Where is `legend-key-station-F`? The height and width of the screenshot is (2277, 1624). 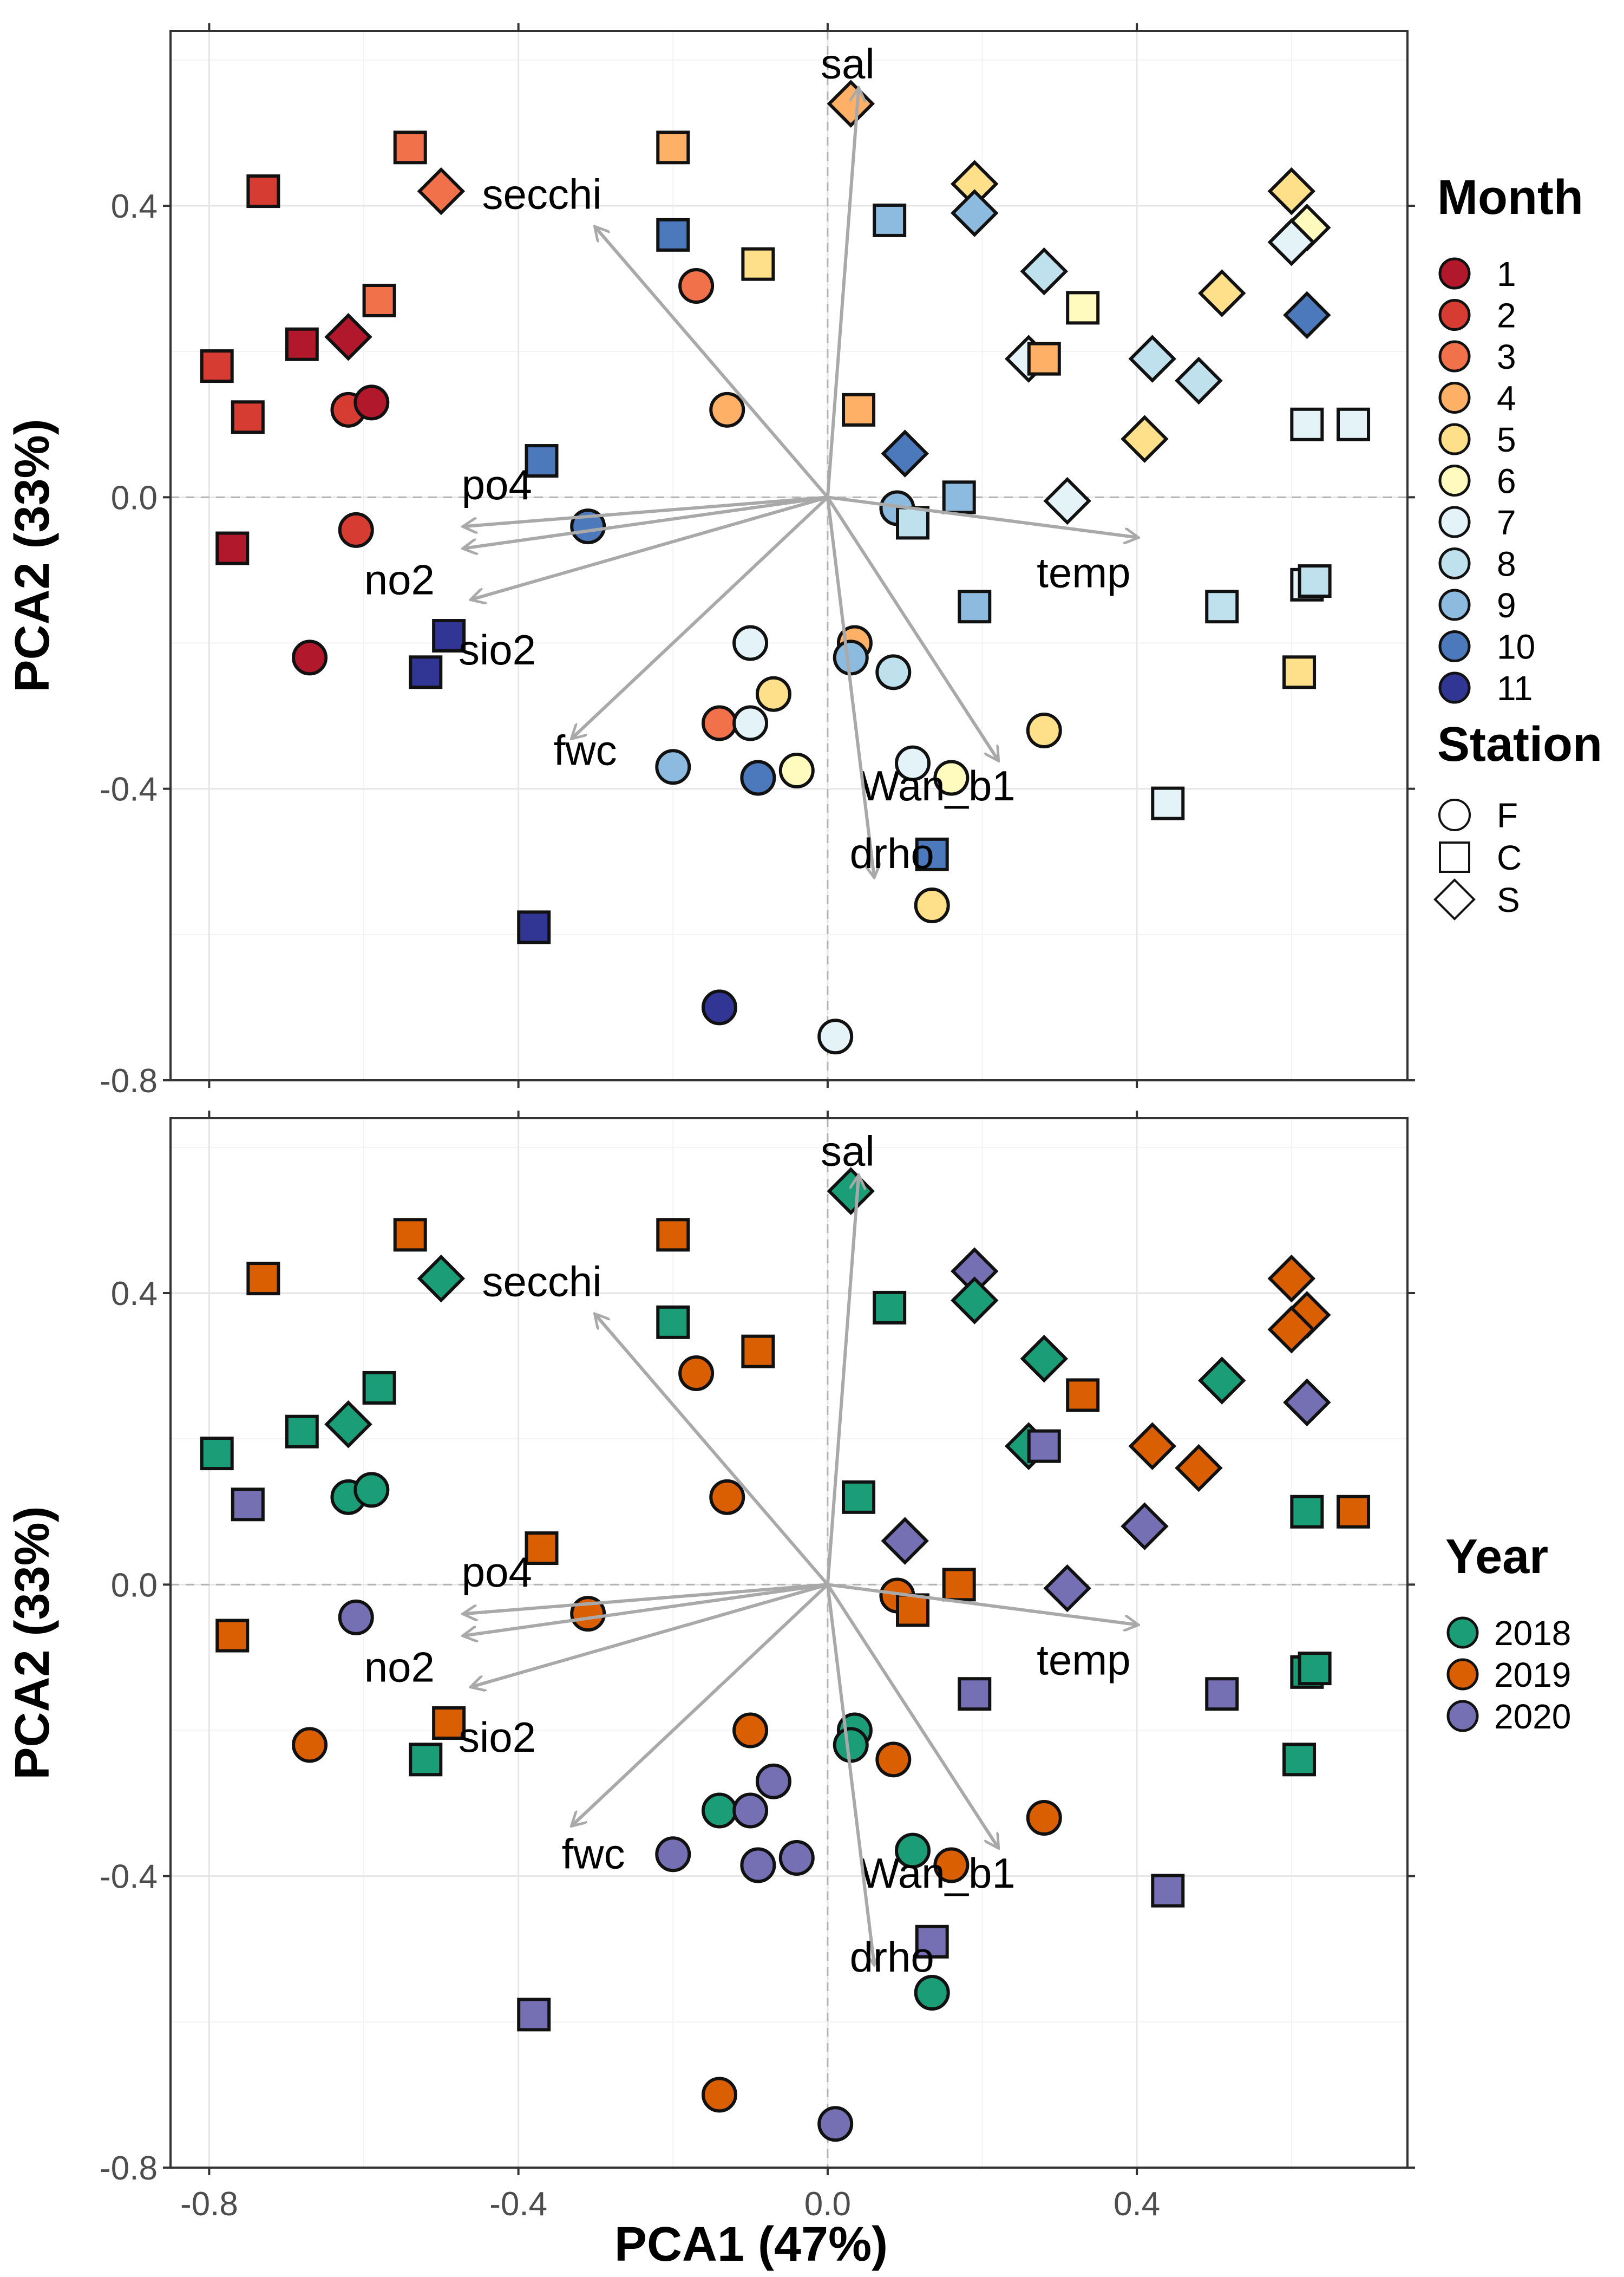
legend-key-station-F is located at coordinates (1454, 815).